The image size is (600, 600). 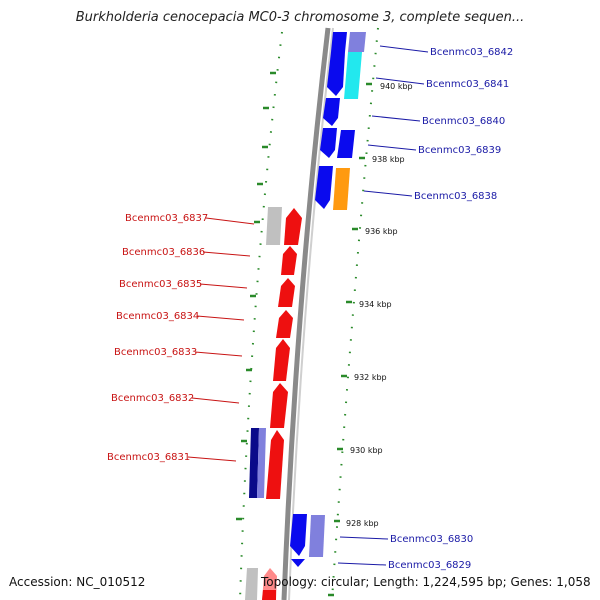 I want to click on scale-label-932: 932 kbp, so click(x=370, y=377).